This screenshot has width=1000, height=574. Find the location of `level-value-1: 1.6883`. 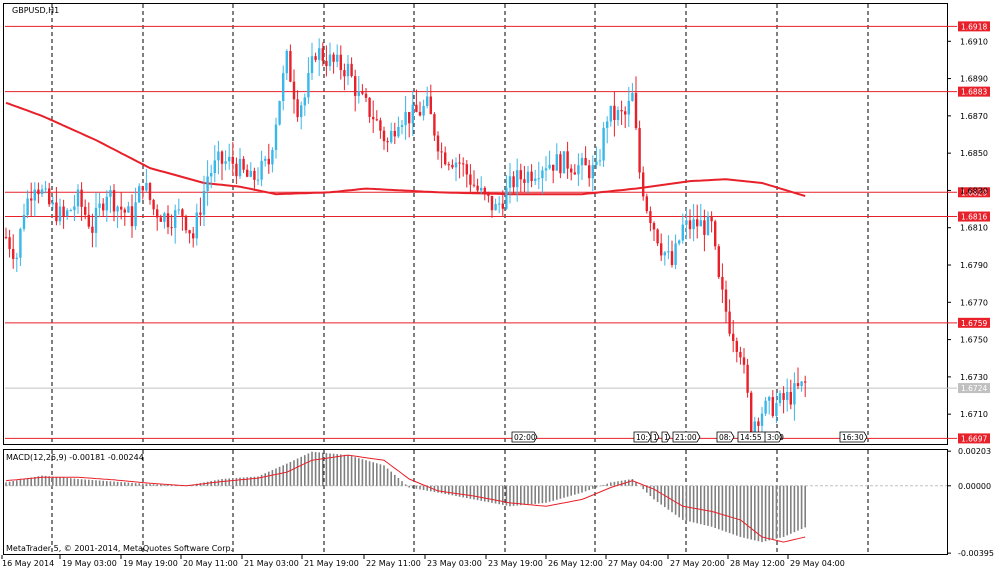

level-value-1: 1.6883 is located at coordinates (974, 92).